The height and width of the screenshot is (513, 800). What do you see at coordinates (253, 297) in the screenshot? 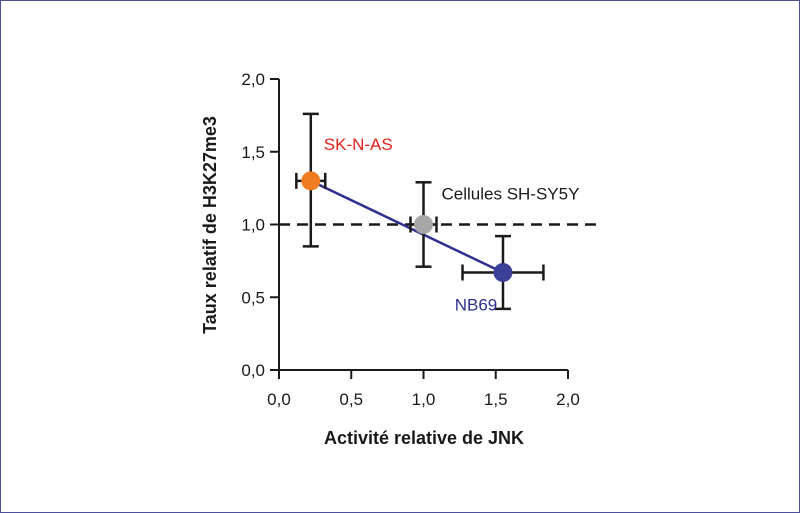
I see `y-tick-label: 0,5` at bounding box center [253, 297].